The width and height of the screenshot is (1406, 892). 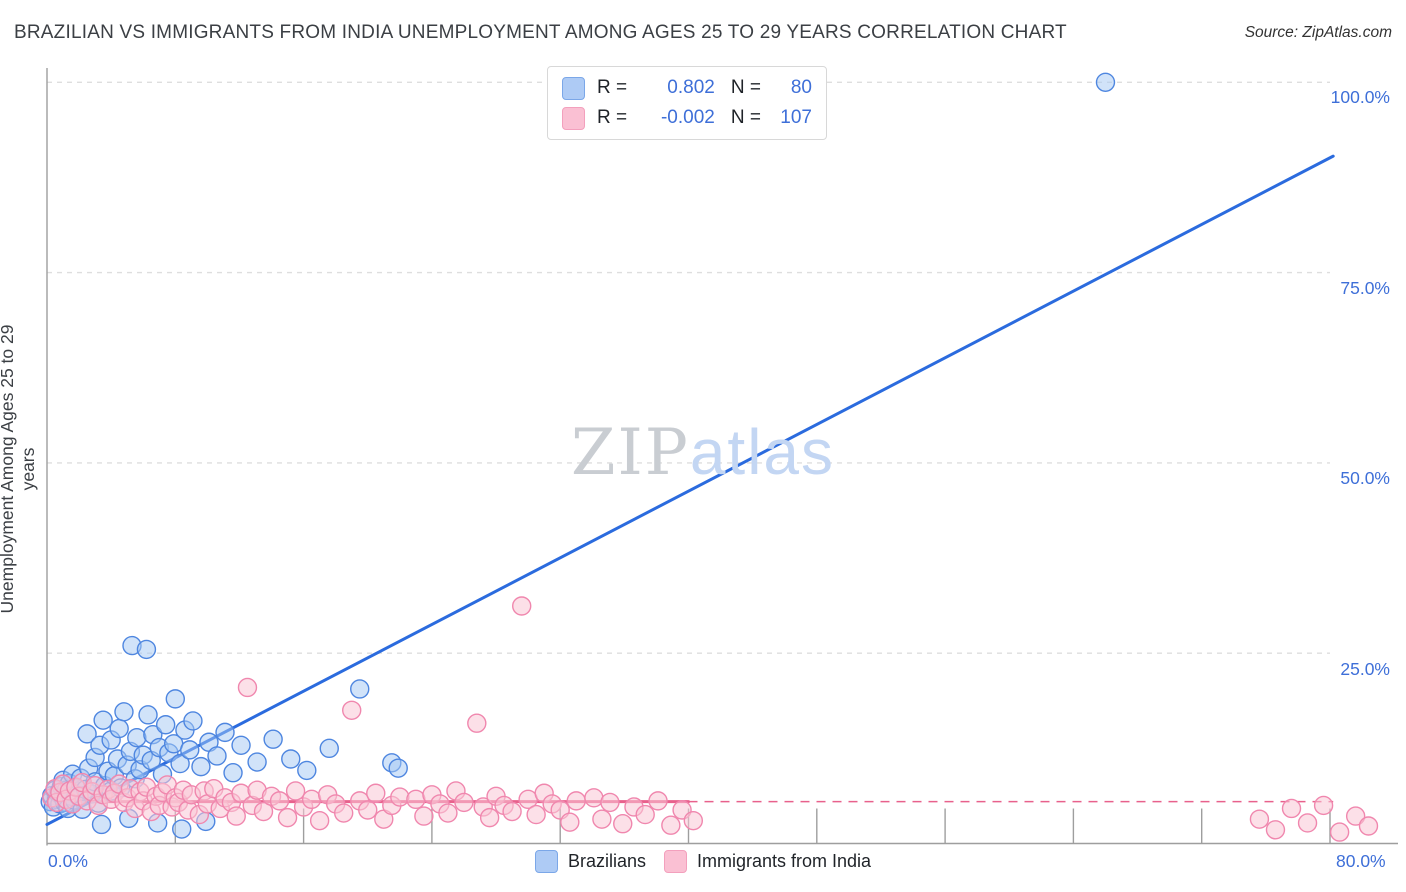 I want to click on legend-label-india: Immigrants from India, so click(x=784, y=861).